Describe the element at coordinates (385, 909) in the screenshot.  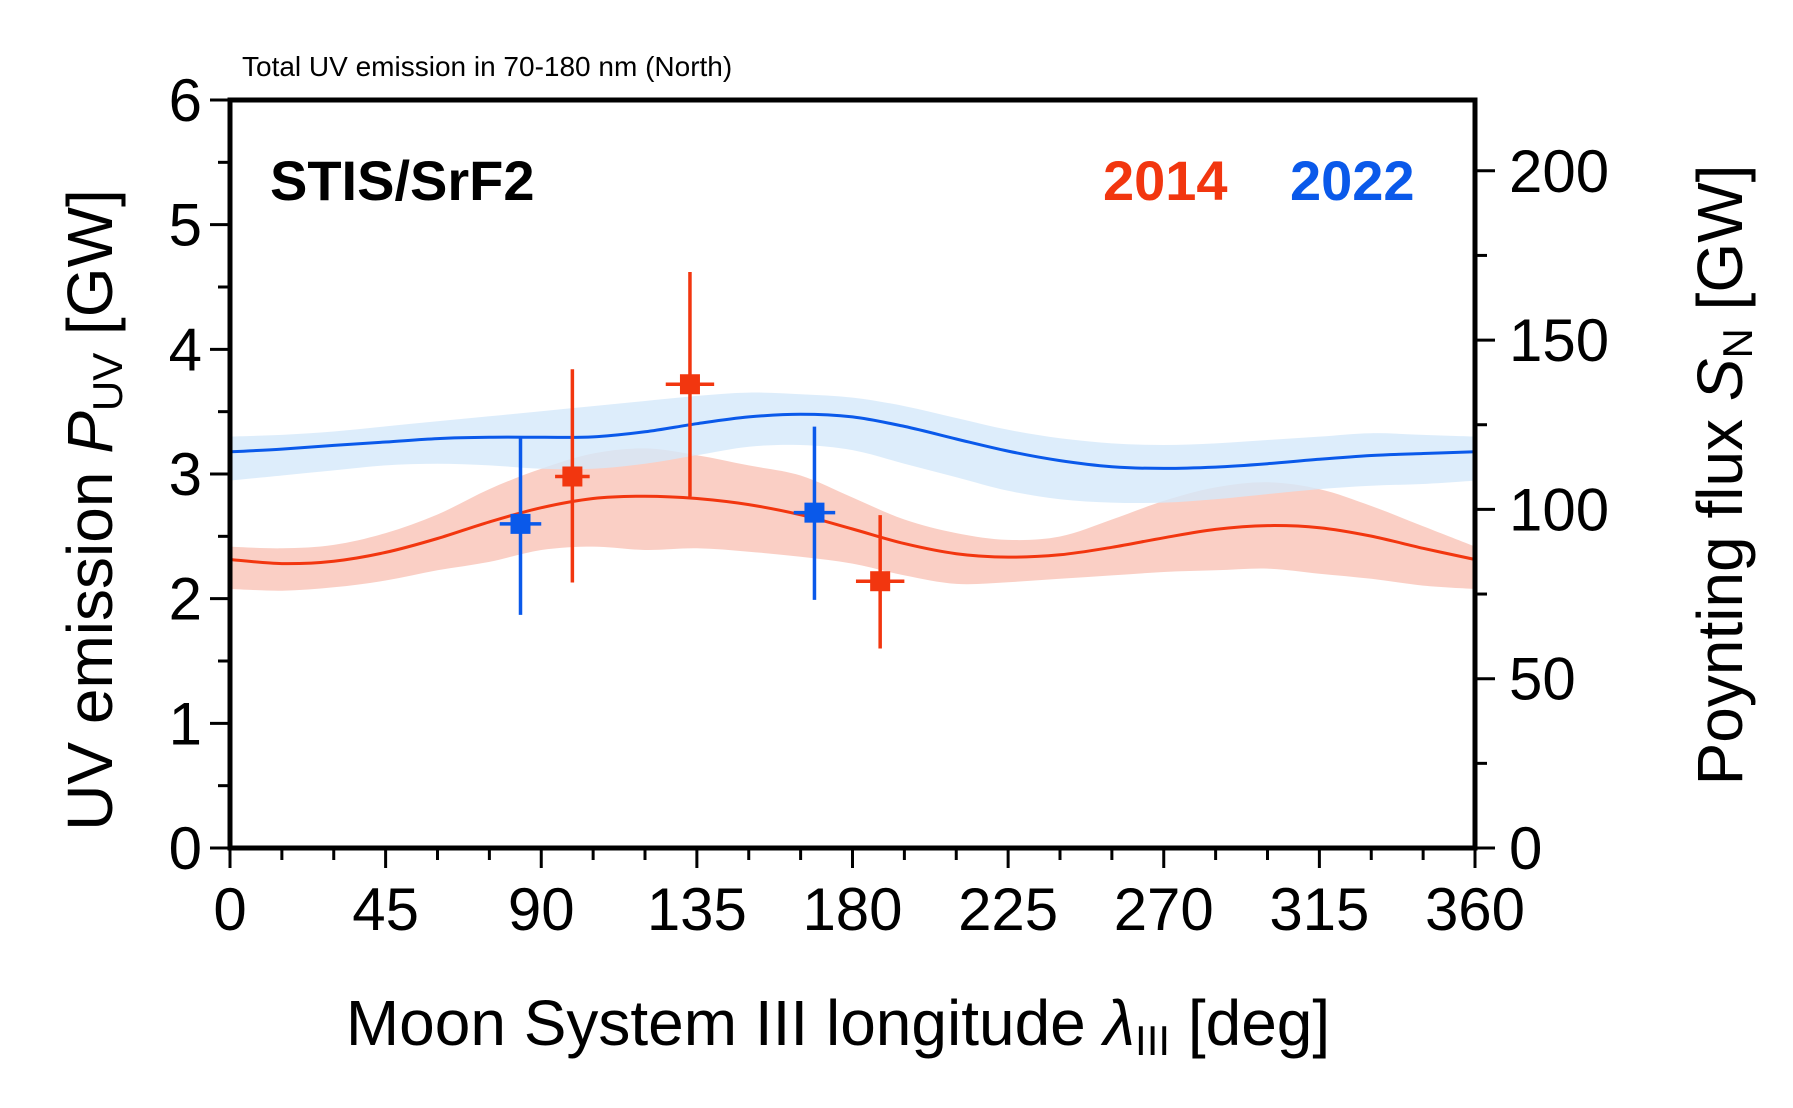
I see `x-tick-label: 45` at that location.